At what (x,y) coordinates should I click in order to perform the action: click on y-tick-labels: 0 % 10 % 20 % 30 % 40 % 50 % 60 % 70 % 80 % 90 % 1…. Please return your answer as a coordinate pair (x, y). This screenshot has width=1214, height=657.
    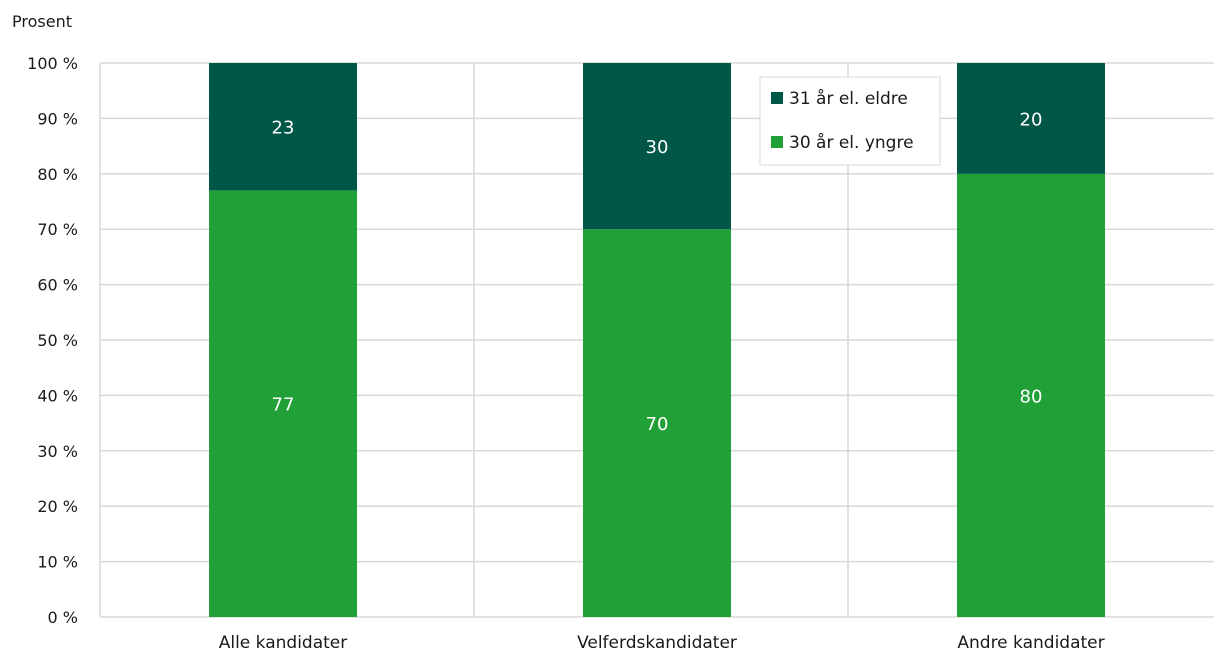
    Looking at the image, I should click on (52, 340).